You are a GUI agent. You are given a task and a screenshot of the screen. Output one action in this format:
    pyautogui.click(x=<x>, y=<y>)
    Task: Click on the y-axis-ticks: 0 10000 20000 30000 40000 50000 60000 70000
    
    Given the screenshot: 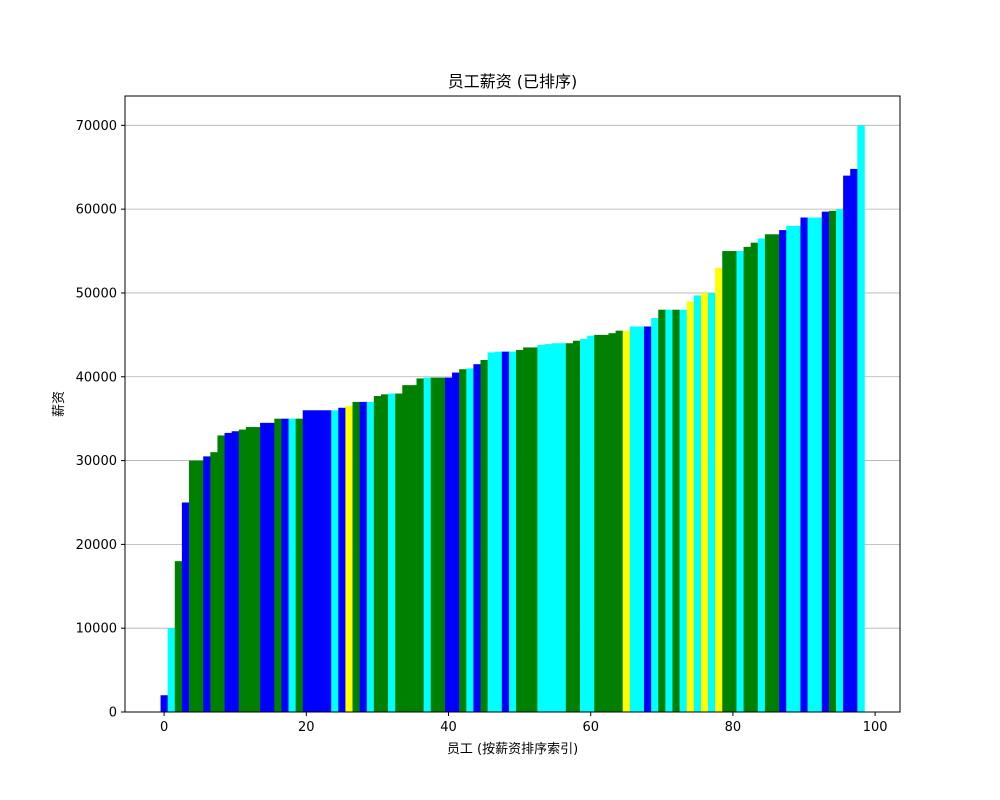 What is the action you would take?
    pyautogui.click(x=100, y=420)
    